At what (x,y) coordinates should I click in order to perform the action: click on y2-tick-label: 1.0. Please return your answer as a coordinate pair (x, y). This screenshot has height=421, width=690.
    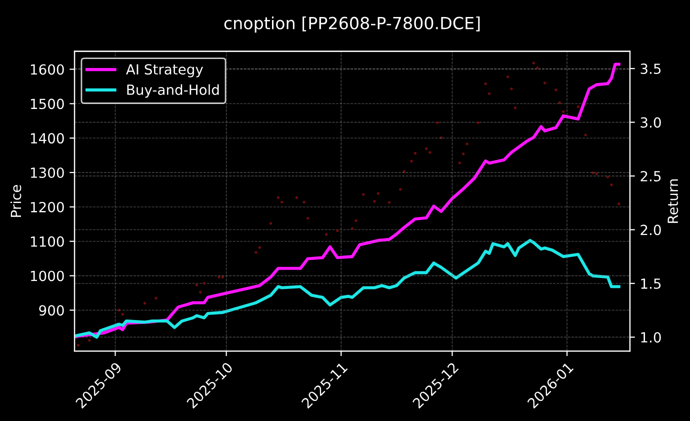
    Looking at the image, I should click on (651, 337).